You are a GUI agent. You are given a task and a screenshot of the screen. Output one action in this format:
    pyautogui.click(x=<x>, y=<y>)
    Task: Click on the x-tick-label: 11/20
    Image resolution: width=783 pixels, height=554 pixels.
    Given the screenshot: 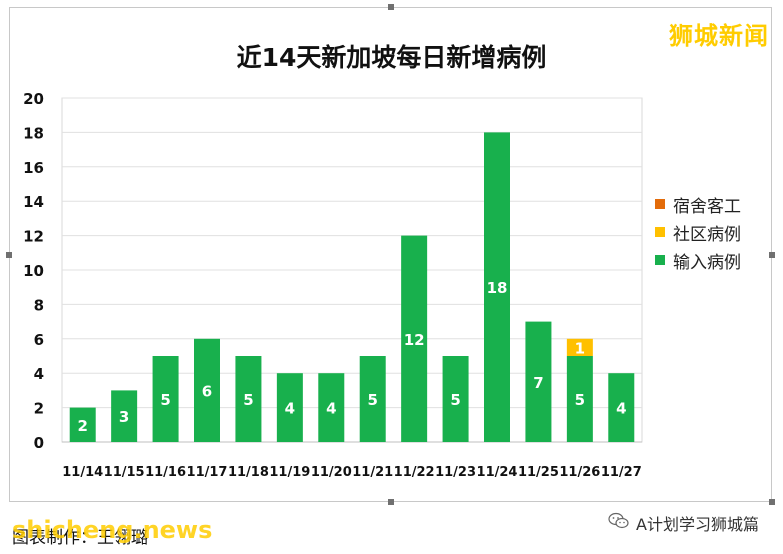 What is the action you would take?
    pyautogui.click(x=331, y=472)
    